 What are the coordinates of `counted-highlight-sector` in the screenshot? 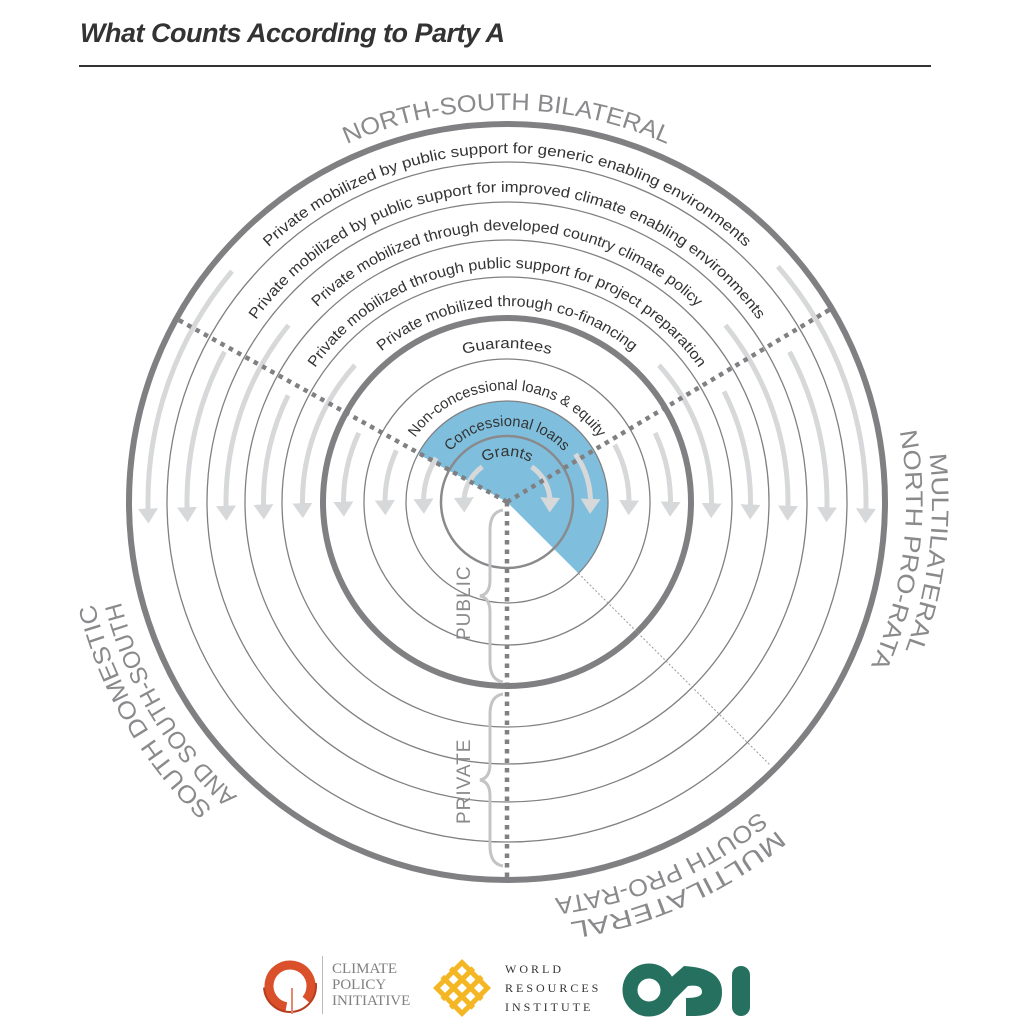 It's located at (513, 487).